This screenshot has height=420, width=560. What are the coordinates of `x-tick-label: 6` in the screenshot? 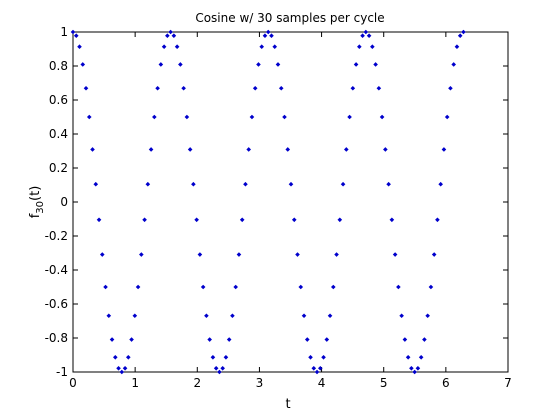 It's located at (446, 383).